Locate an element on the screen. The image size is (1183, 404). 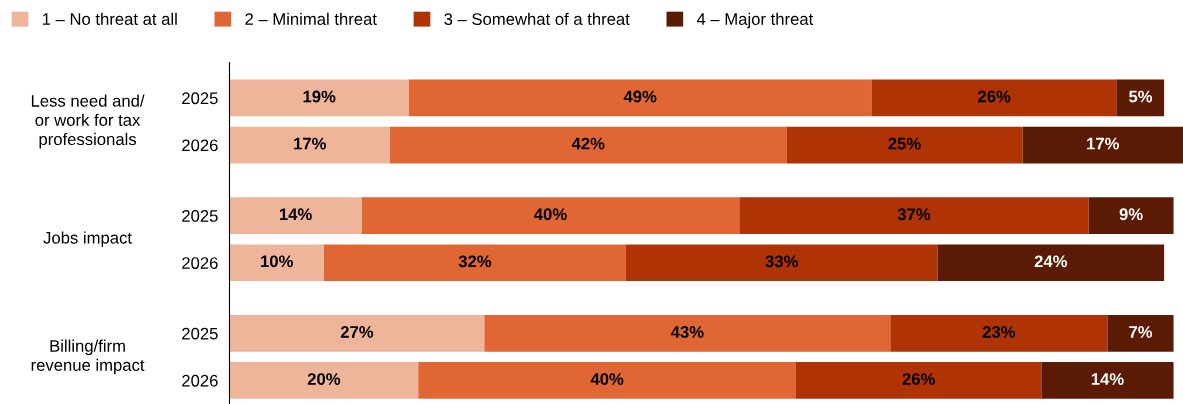
legend-label: 3 – Somewhat of a threat is located at coordinates (537, 18).